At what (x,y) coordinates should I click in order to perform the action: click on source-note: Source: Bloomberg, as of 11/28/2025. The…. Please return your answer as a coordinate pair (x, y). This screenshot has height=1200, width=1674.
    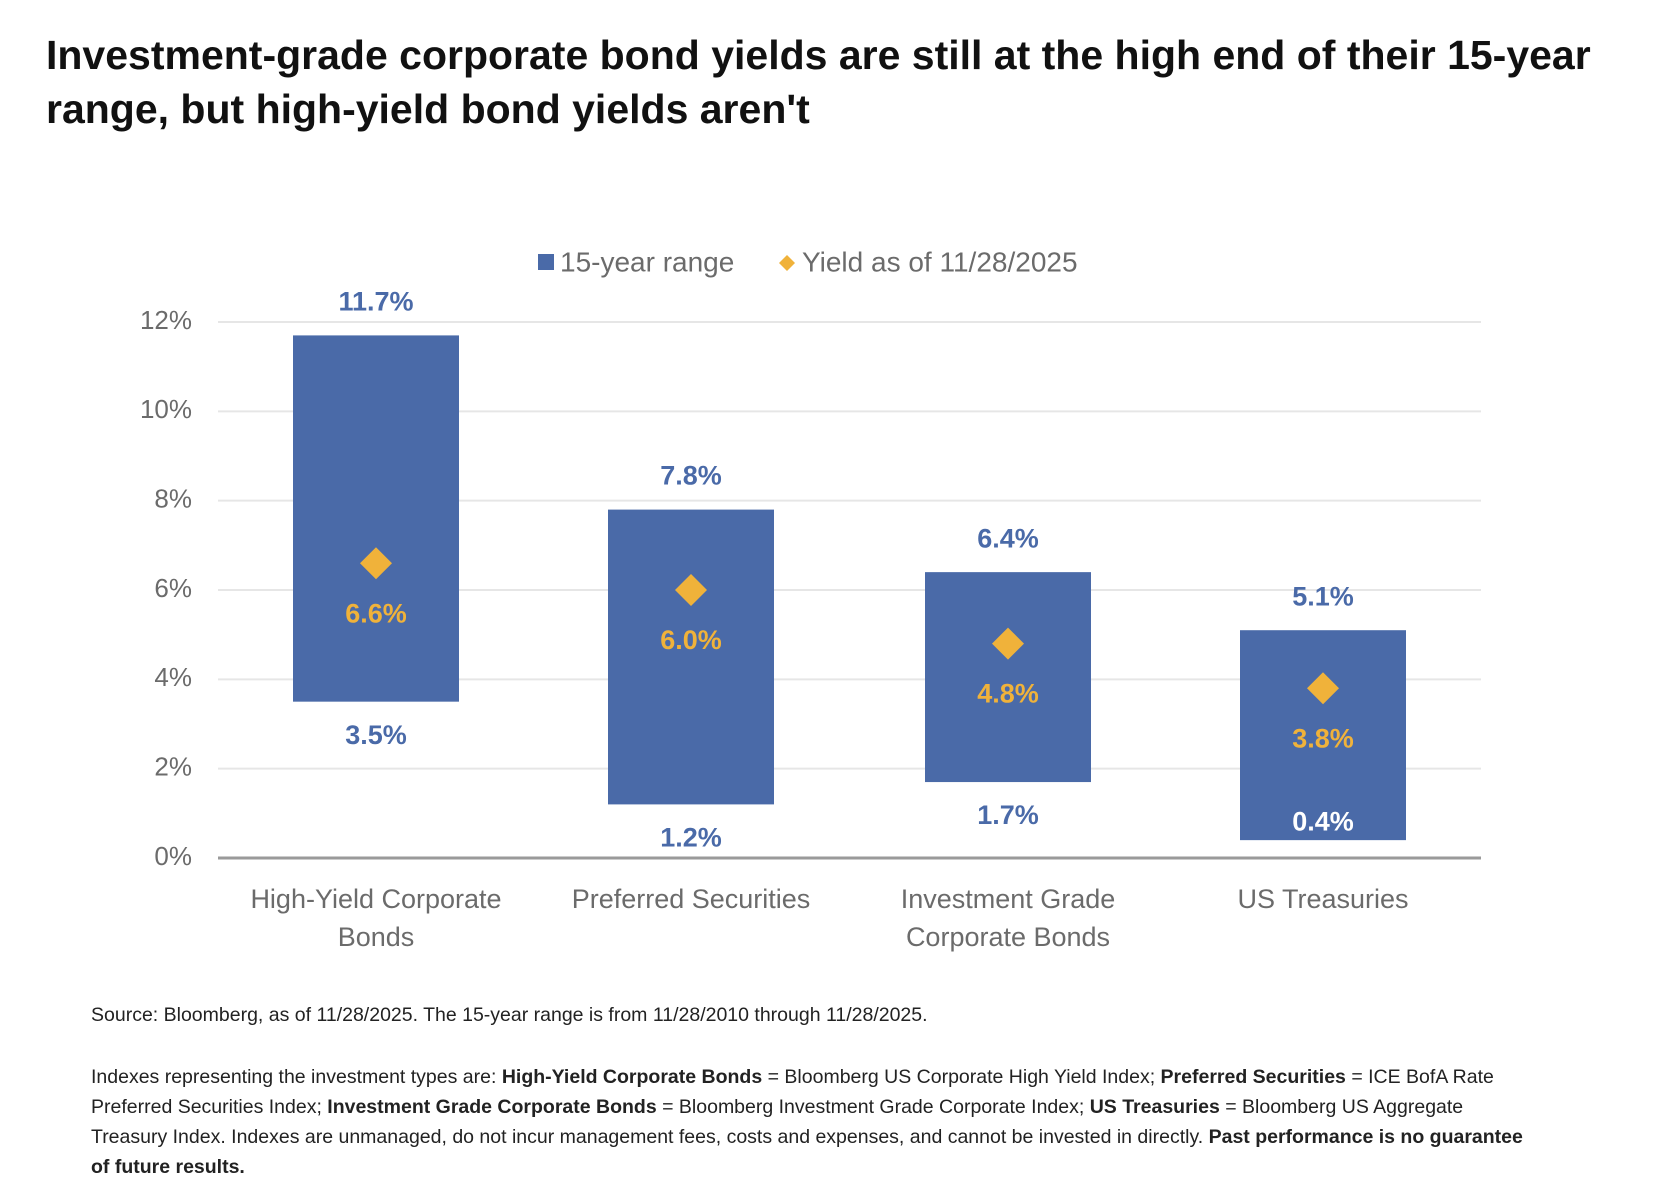
    Looking at the image, I should click on (509, 1015).